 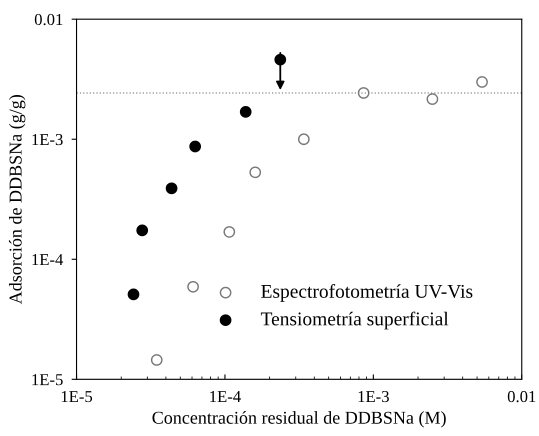 I want to click on x-tick-label: 1E-3, so click(x=373, y=396).